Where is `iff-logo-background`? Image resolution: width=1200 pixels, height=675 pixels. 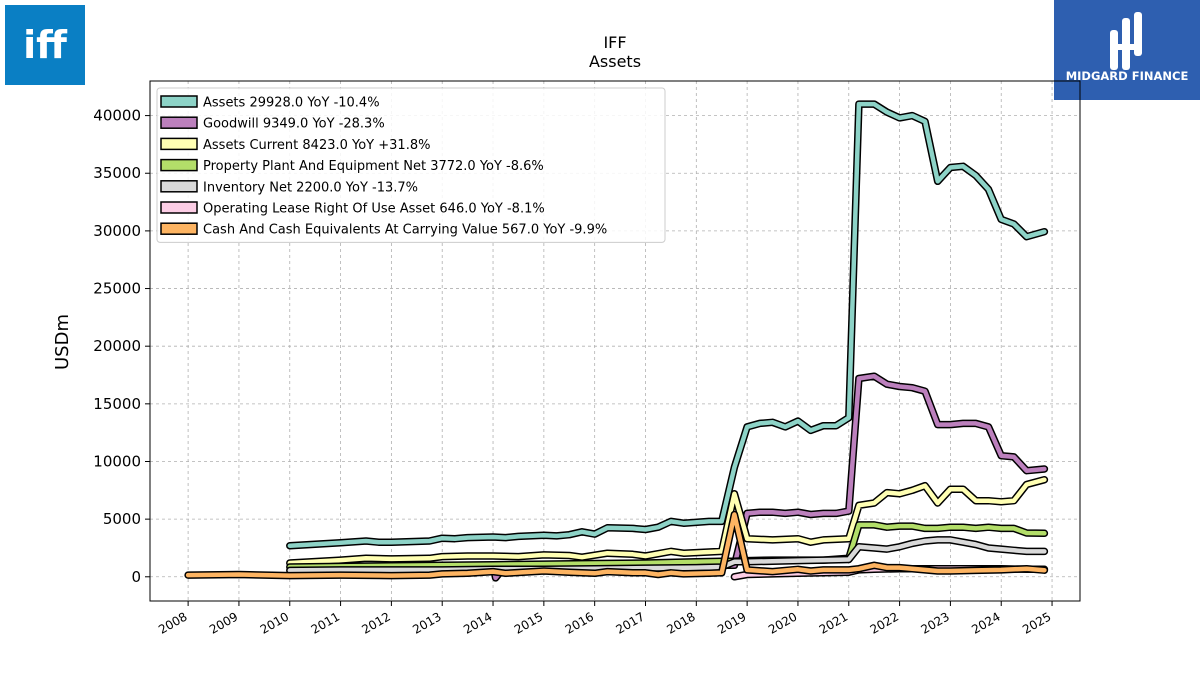 iff-logo-background is located at coordinates (45, 45).